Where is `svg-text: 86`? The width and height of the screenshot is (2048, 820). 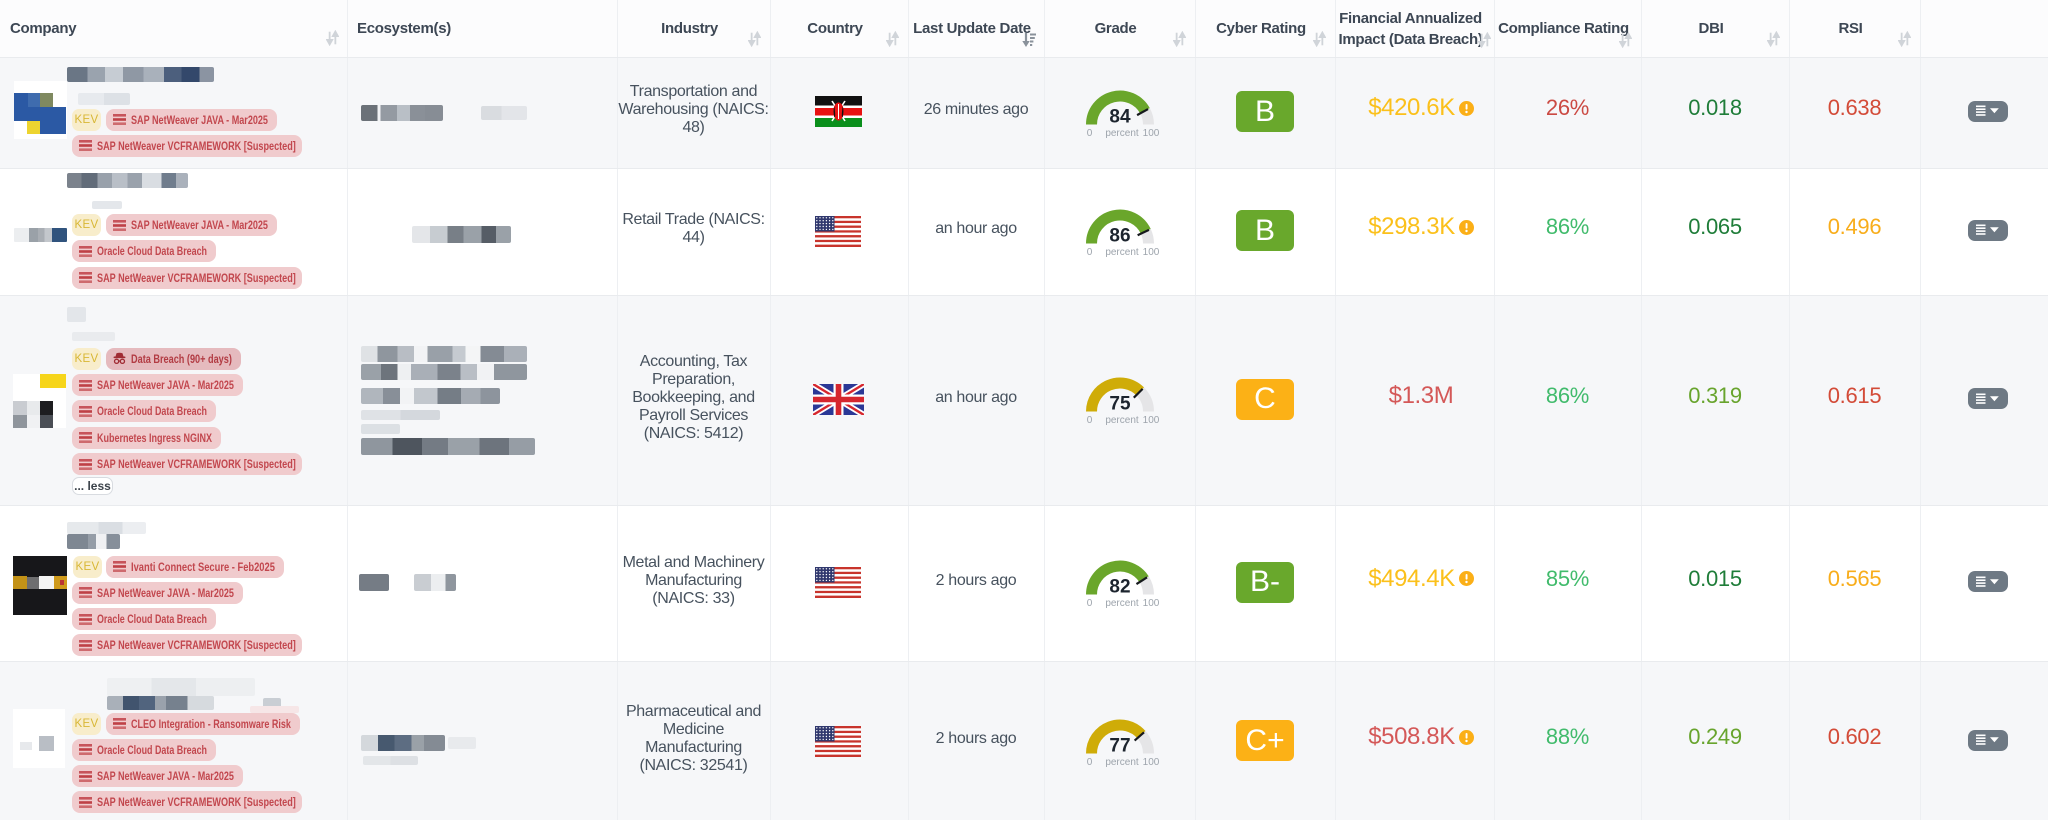
svg-text: 86 is located at coordinates (1119, 235).